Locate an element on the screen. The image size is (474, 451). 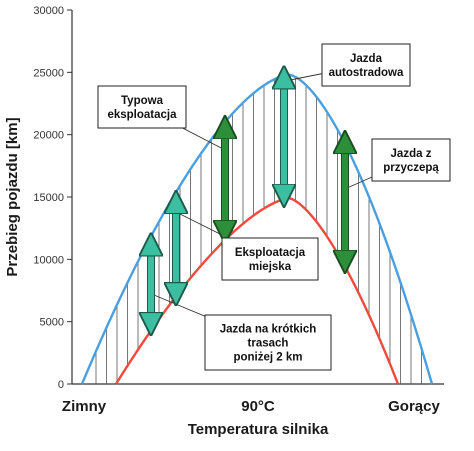
y-tick-label: 20000 is located at coordinates (48, 136).